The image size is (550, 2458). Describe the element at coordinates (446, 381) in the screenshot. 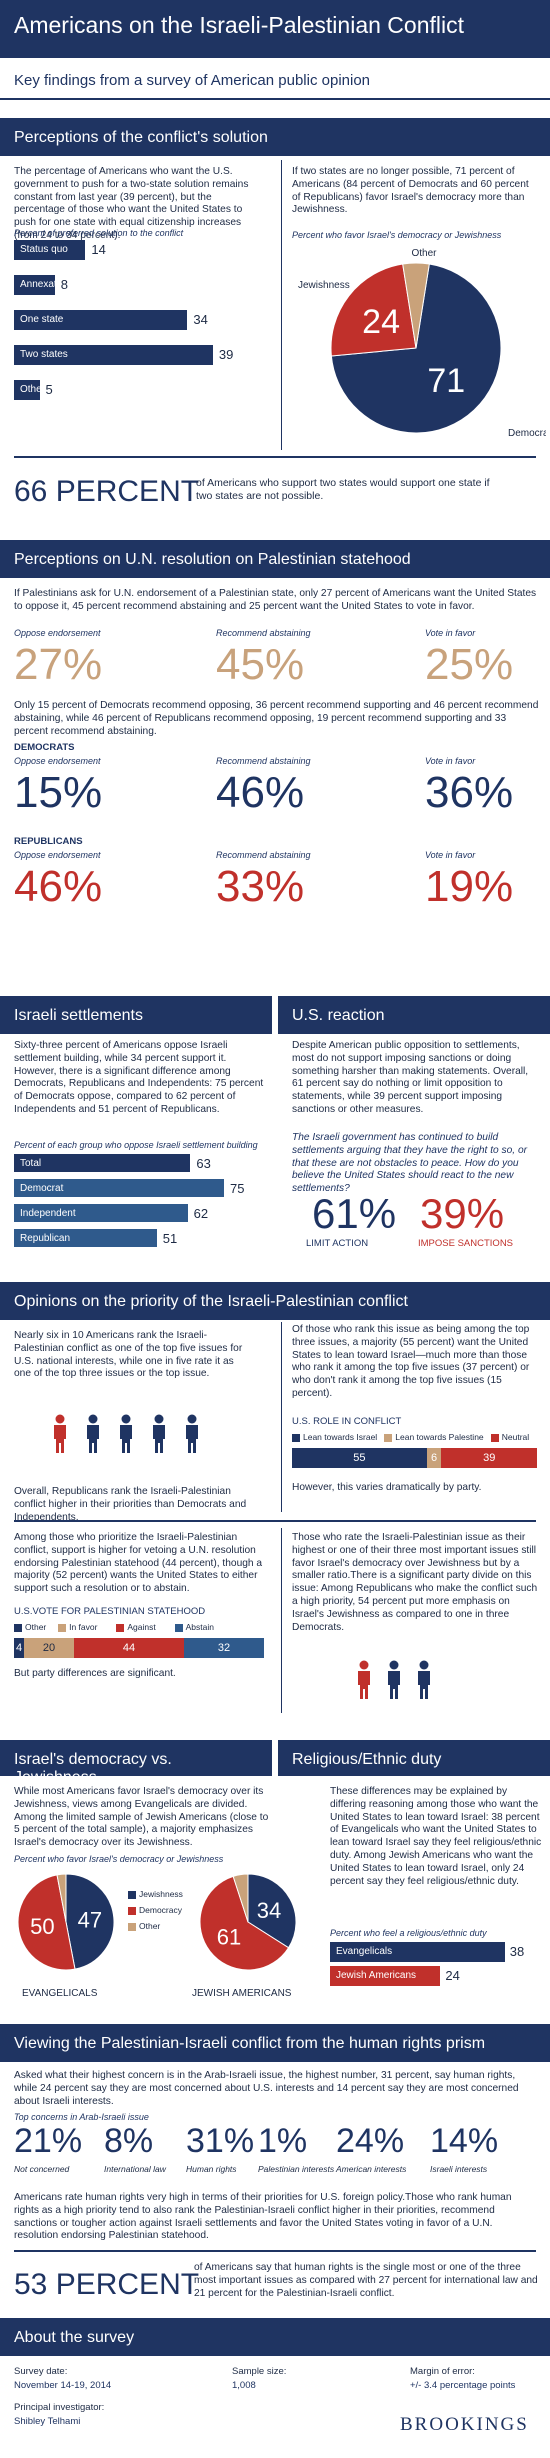

I see `pie-label: 71` at that location.